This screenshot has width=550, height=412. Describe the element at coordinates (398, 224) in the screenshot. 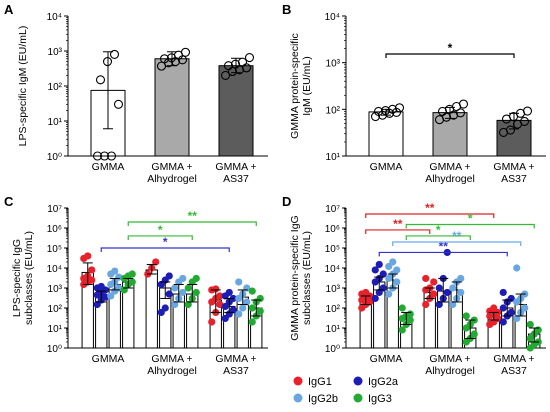

I see `significance-label: **` at that location.